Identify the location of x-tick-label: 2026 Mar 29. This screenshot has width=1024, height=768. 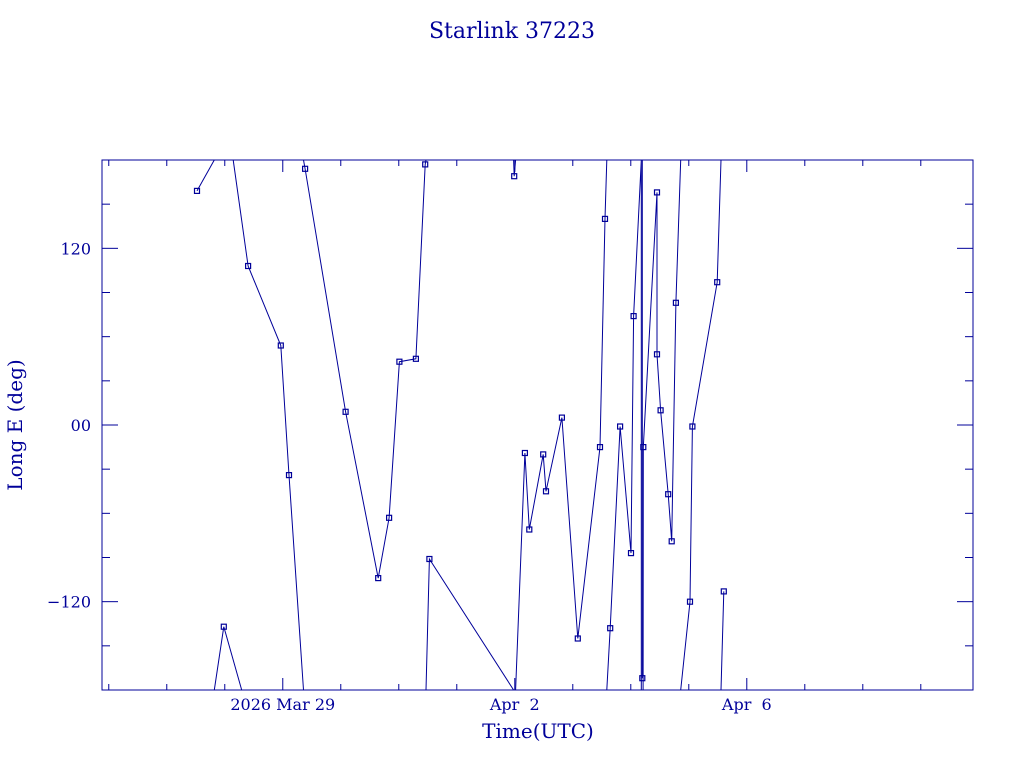
(282, 704).